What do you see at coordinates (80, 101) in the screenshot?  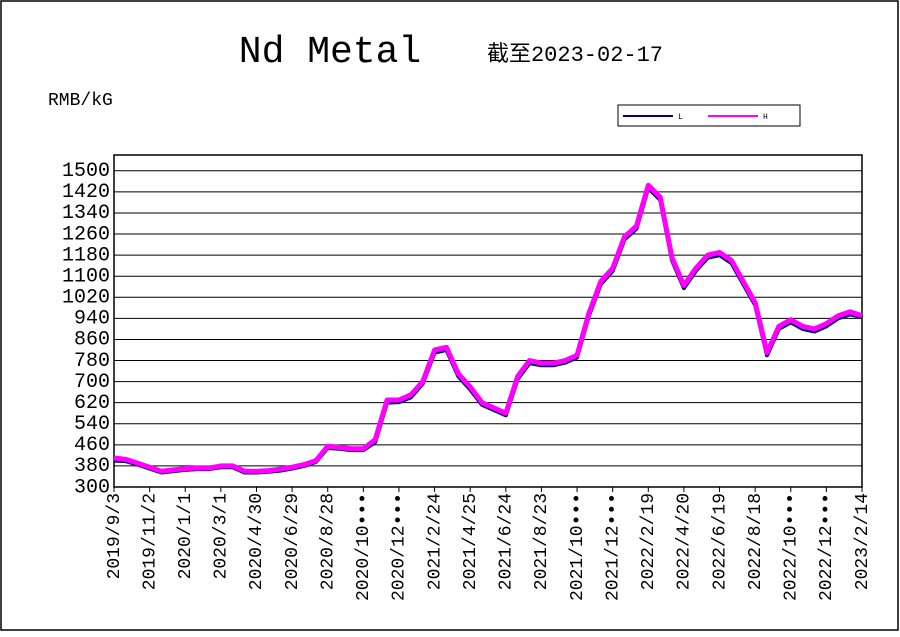 I see `y-axis-label: RMB/kG` at bounding box center [80, 101].